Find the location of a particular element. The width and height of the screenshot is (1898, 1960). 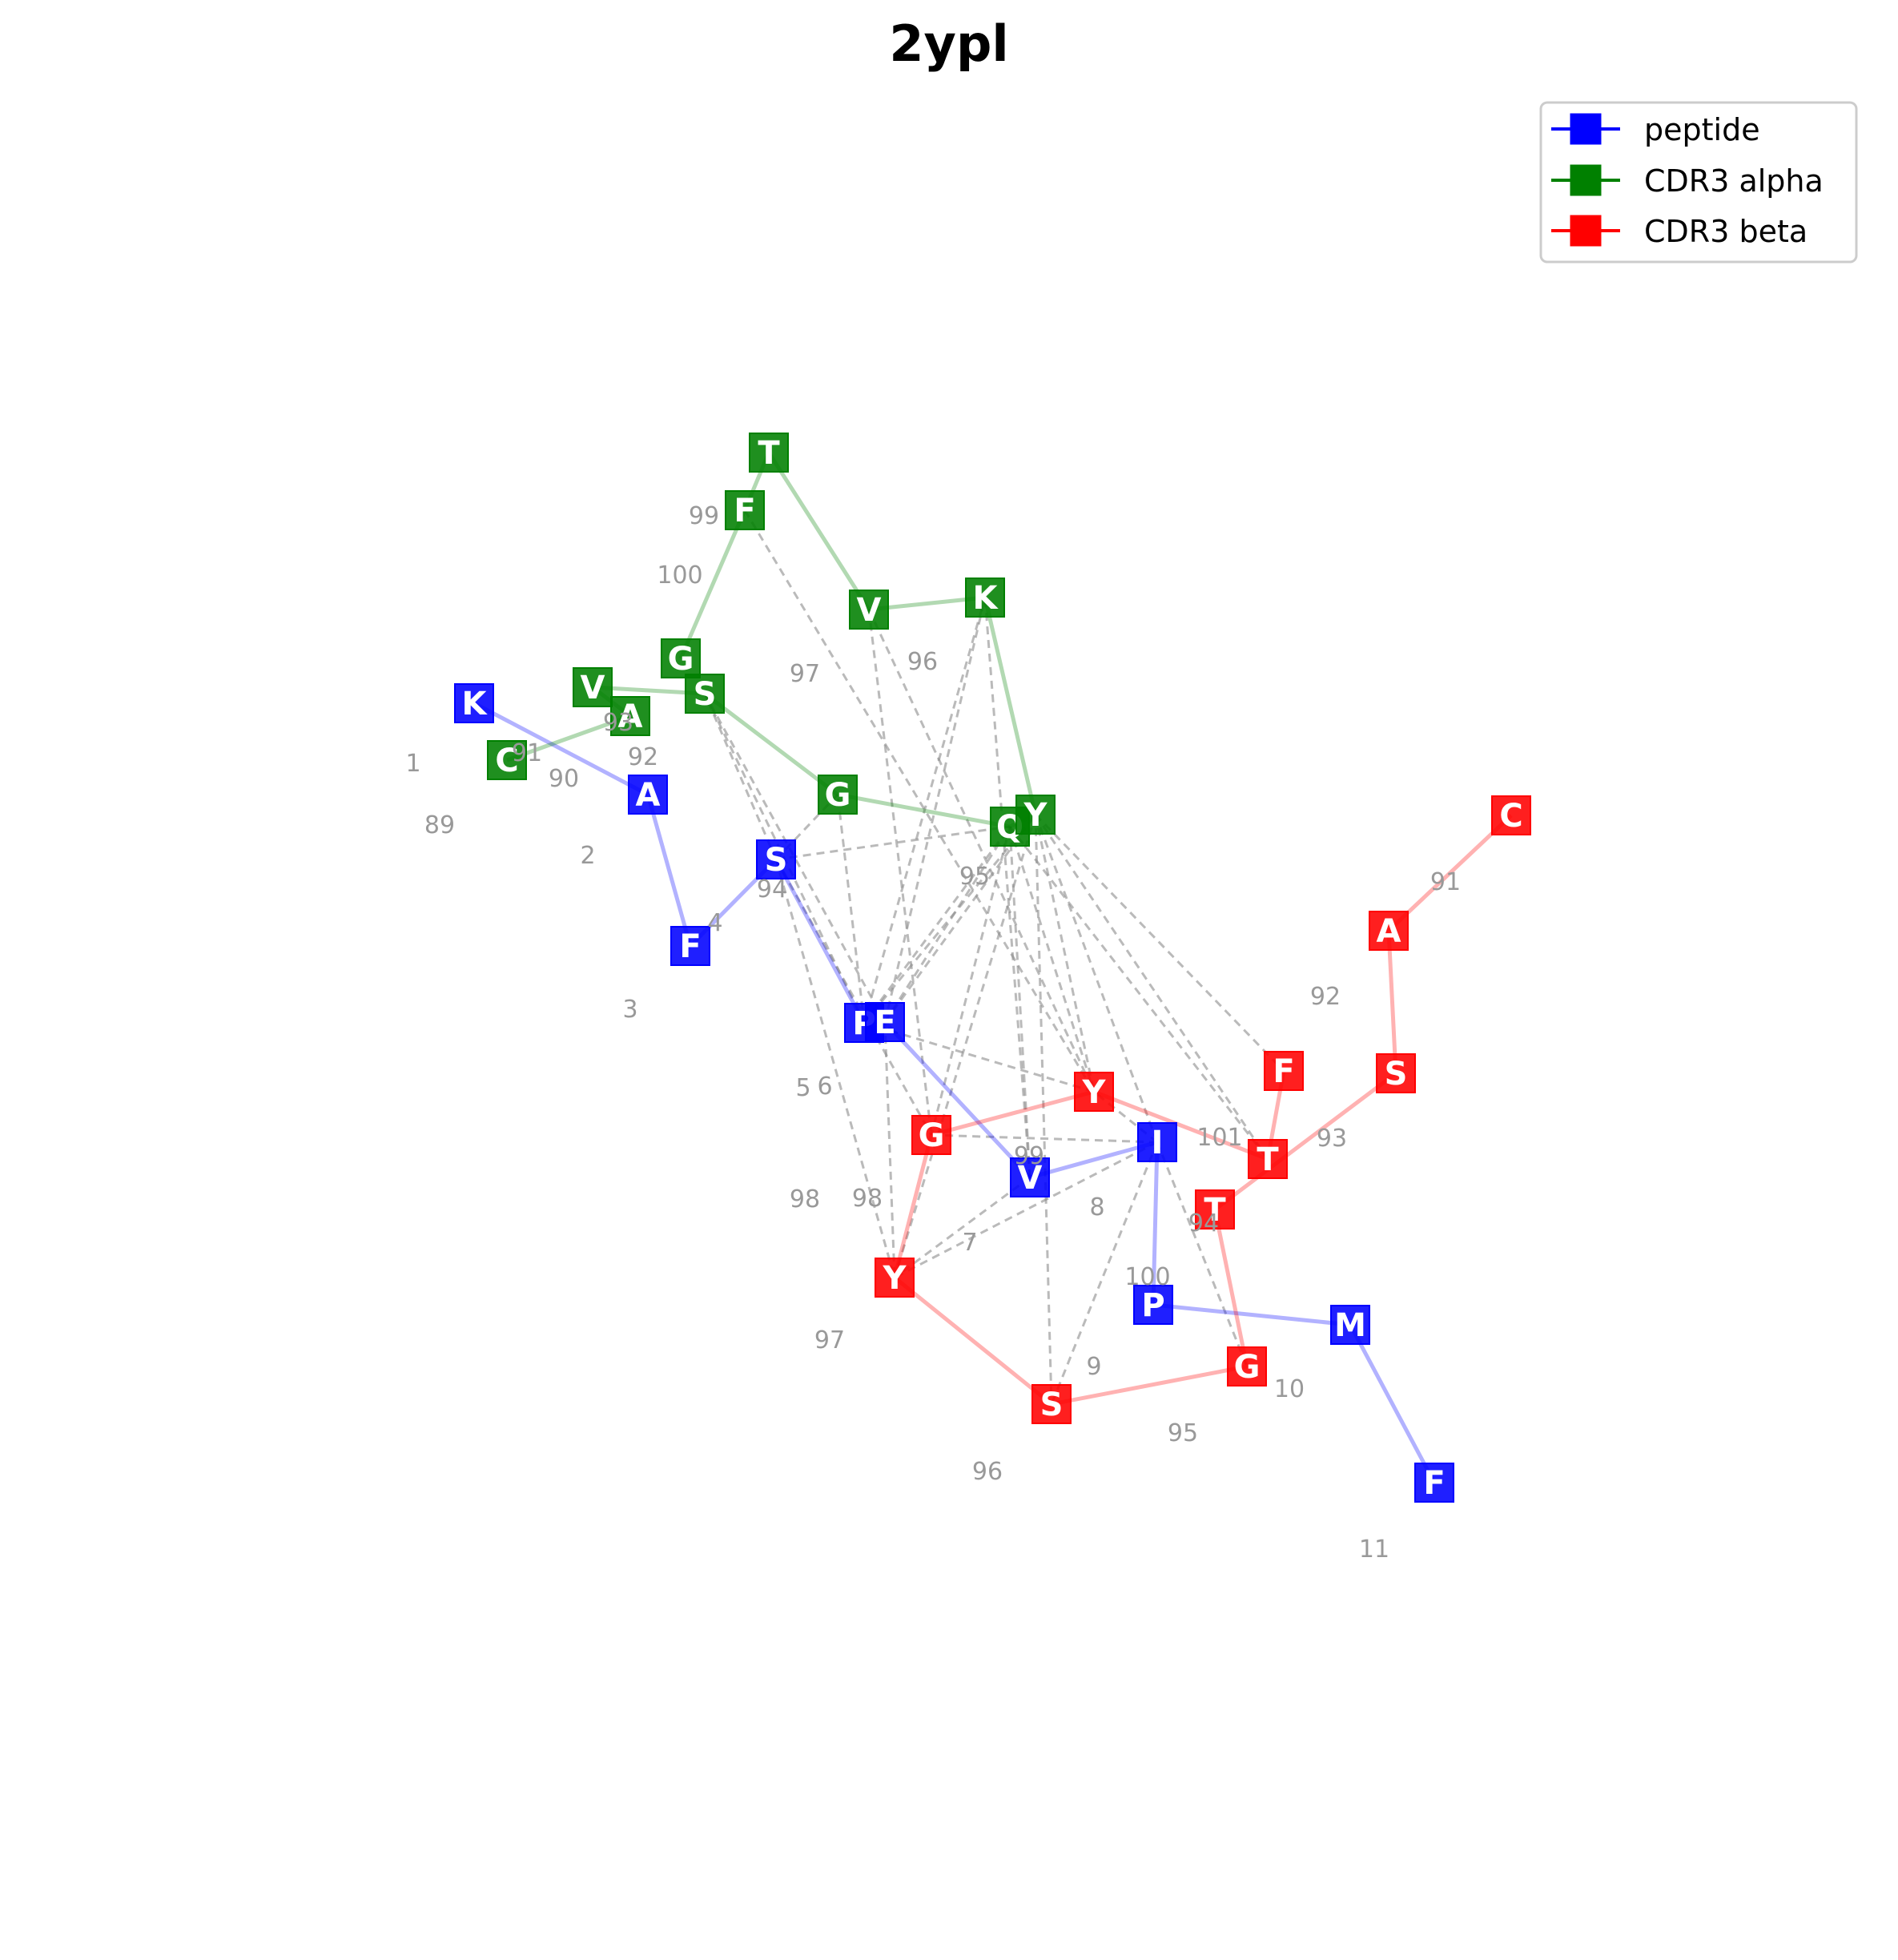

legend-entry-peptide: peptide is located at coordinates (1655, 130).